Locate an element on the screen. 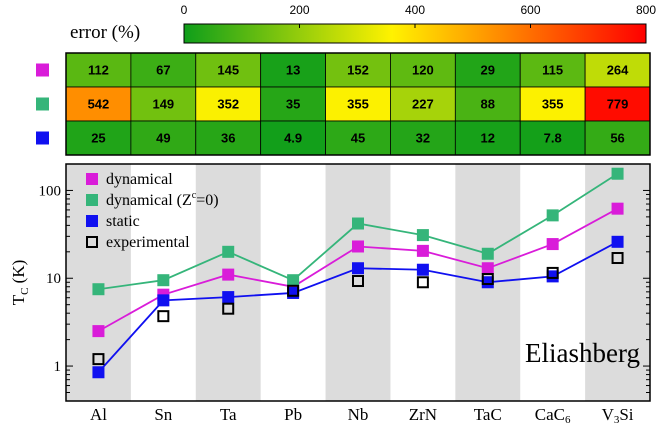  x-tick-label-main: TaC is located at coordinates (488, 414).